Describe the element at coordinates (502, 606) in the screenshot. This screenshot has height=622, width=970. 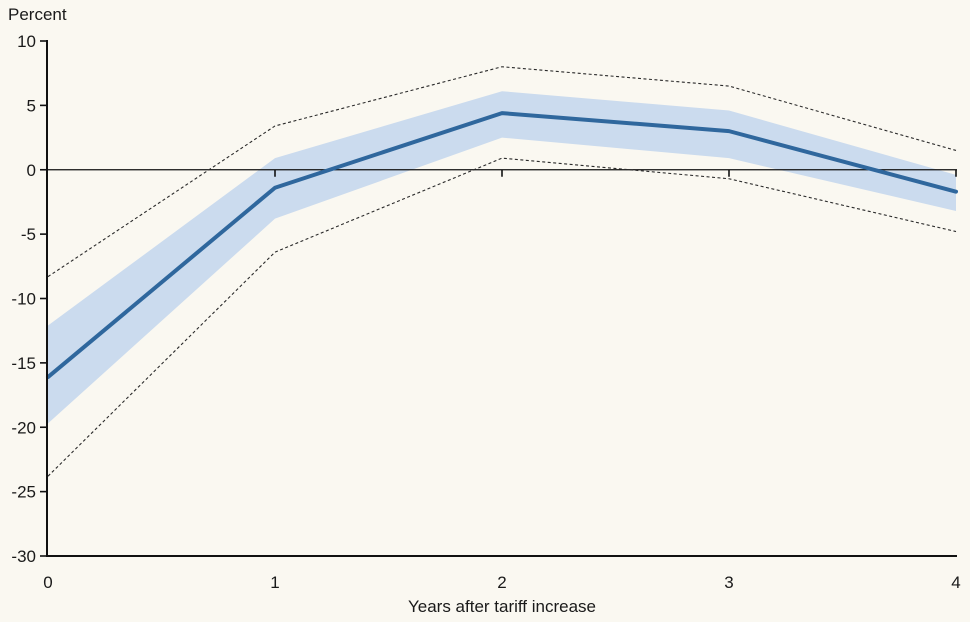
I see `x-axis-title: Years after tariff increase` at that location.